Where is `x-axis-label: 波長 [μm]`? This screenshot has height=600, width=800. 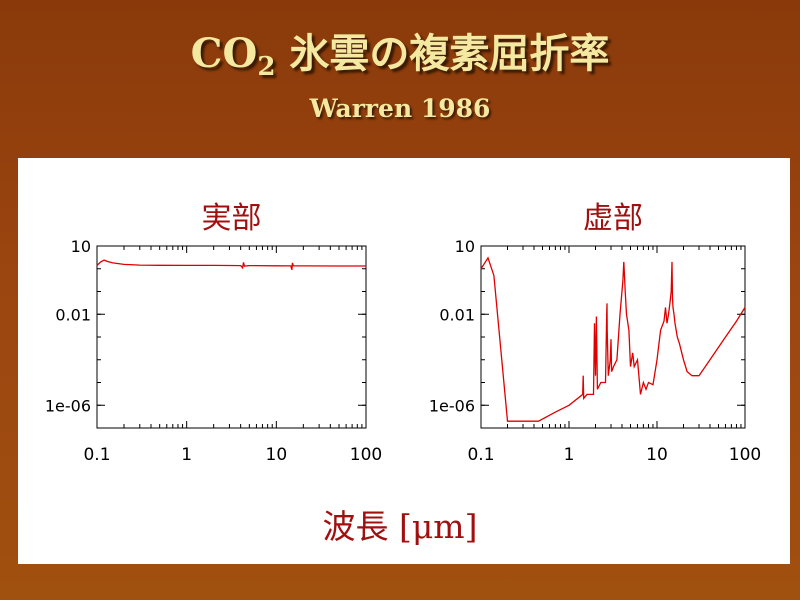 x-axis-label: 波長 [μm] is located at coordinates (400, 526).